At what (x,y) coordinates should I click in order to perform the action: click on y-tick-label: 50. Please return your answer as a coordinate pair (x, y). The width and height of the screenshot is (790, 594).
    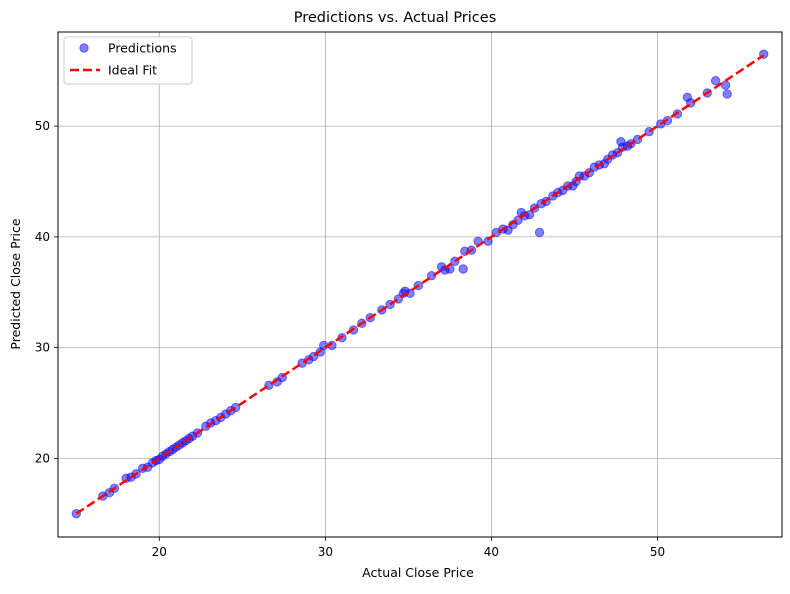
    Looking at the image, I should click on (42, 126).